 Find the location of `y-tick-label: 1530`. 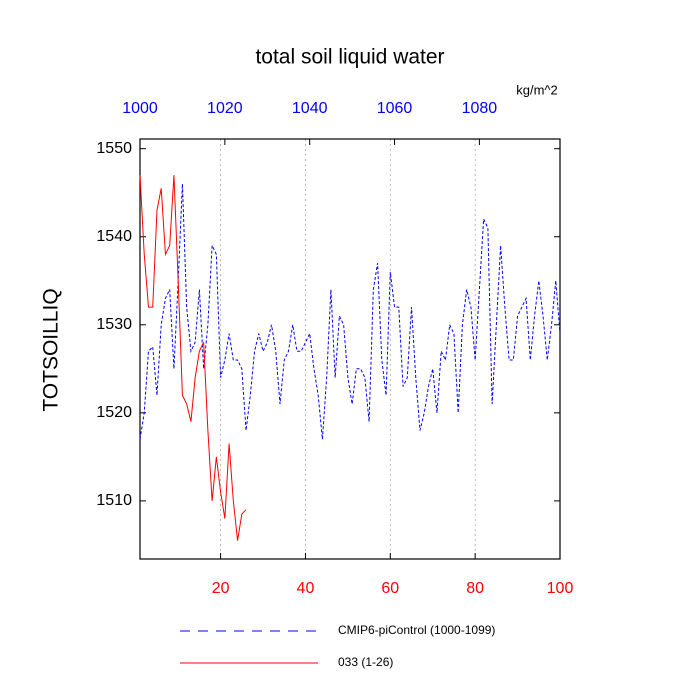

y-tick-label: 1530 is located at coordinates (114, 324).